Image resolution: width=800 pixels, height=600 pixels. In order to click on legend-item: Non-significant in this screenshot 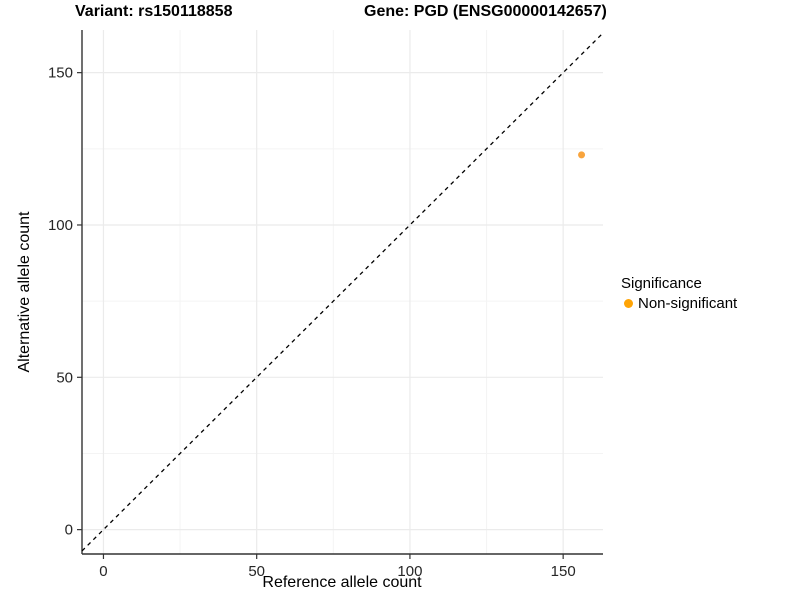, I will do `click(679, 303)`.